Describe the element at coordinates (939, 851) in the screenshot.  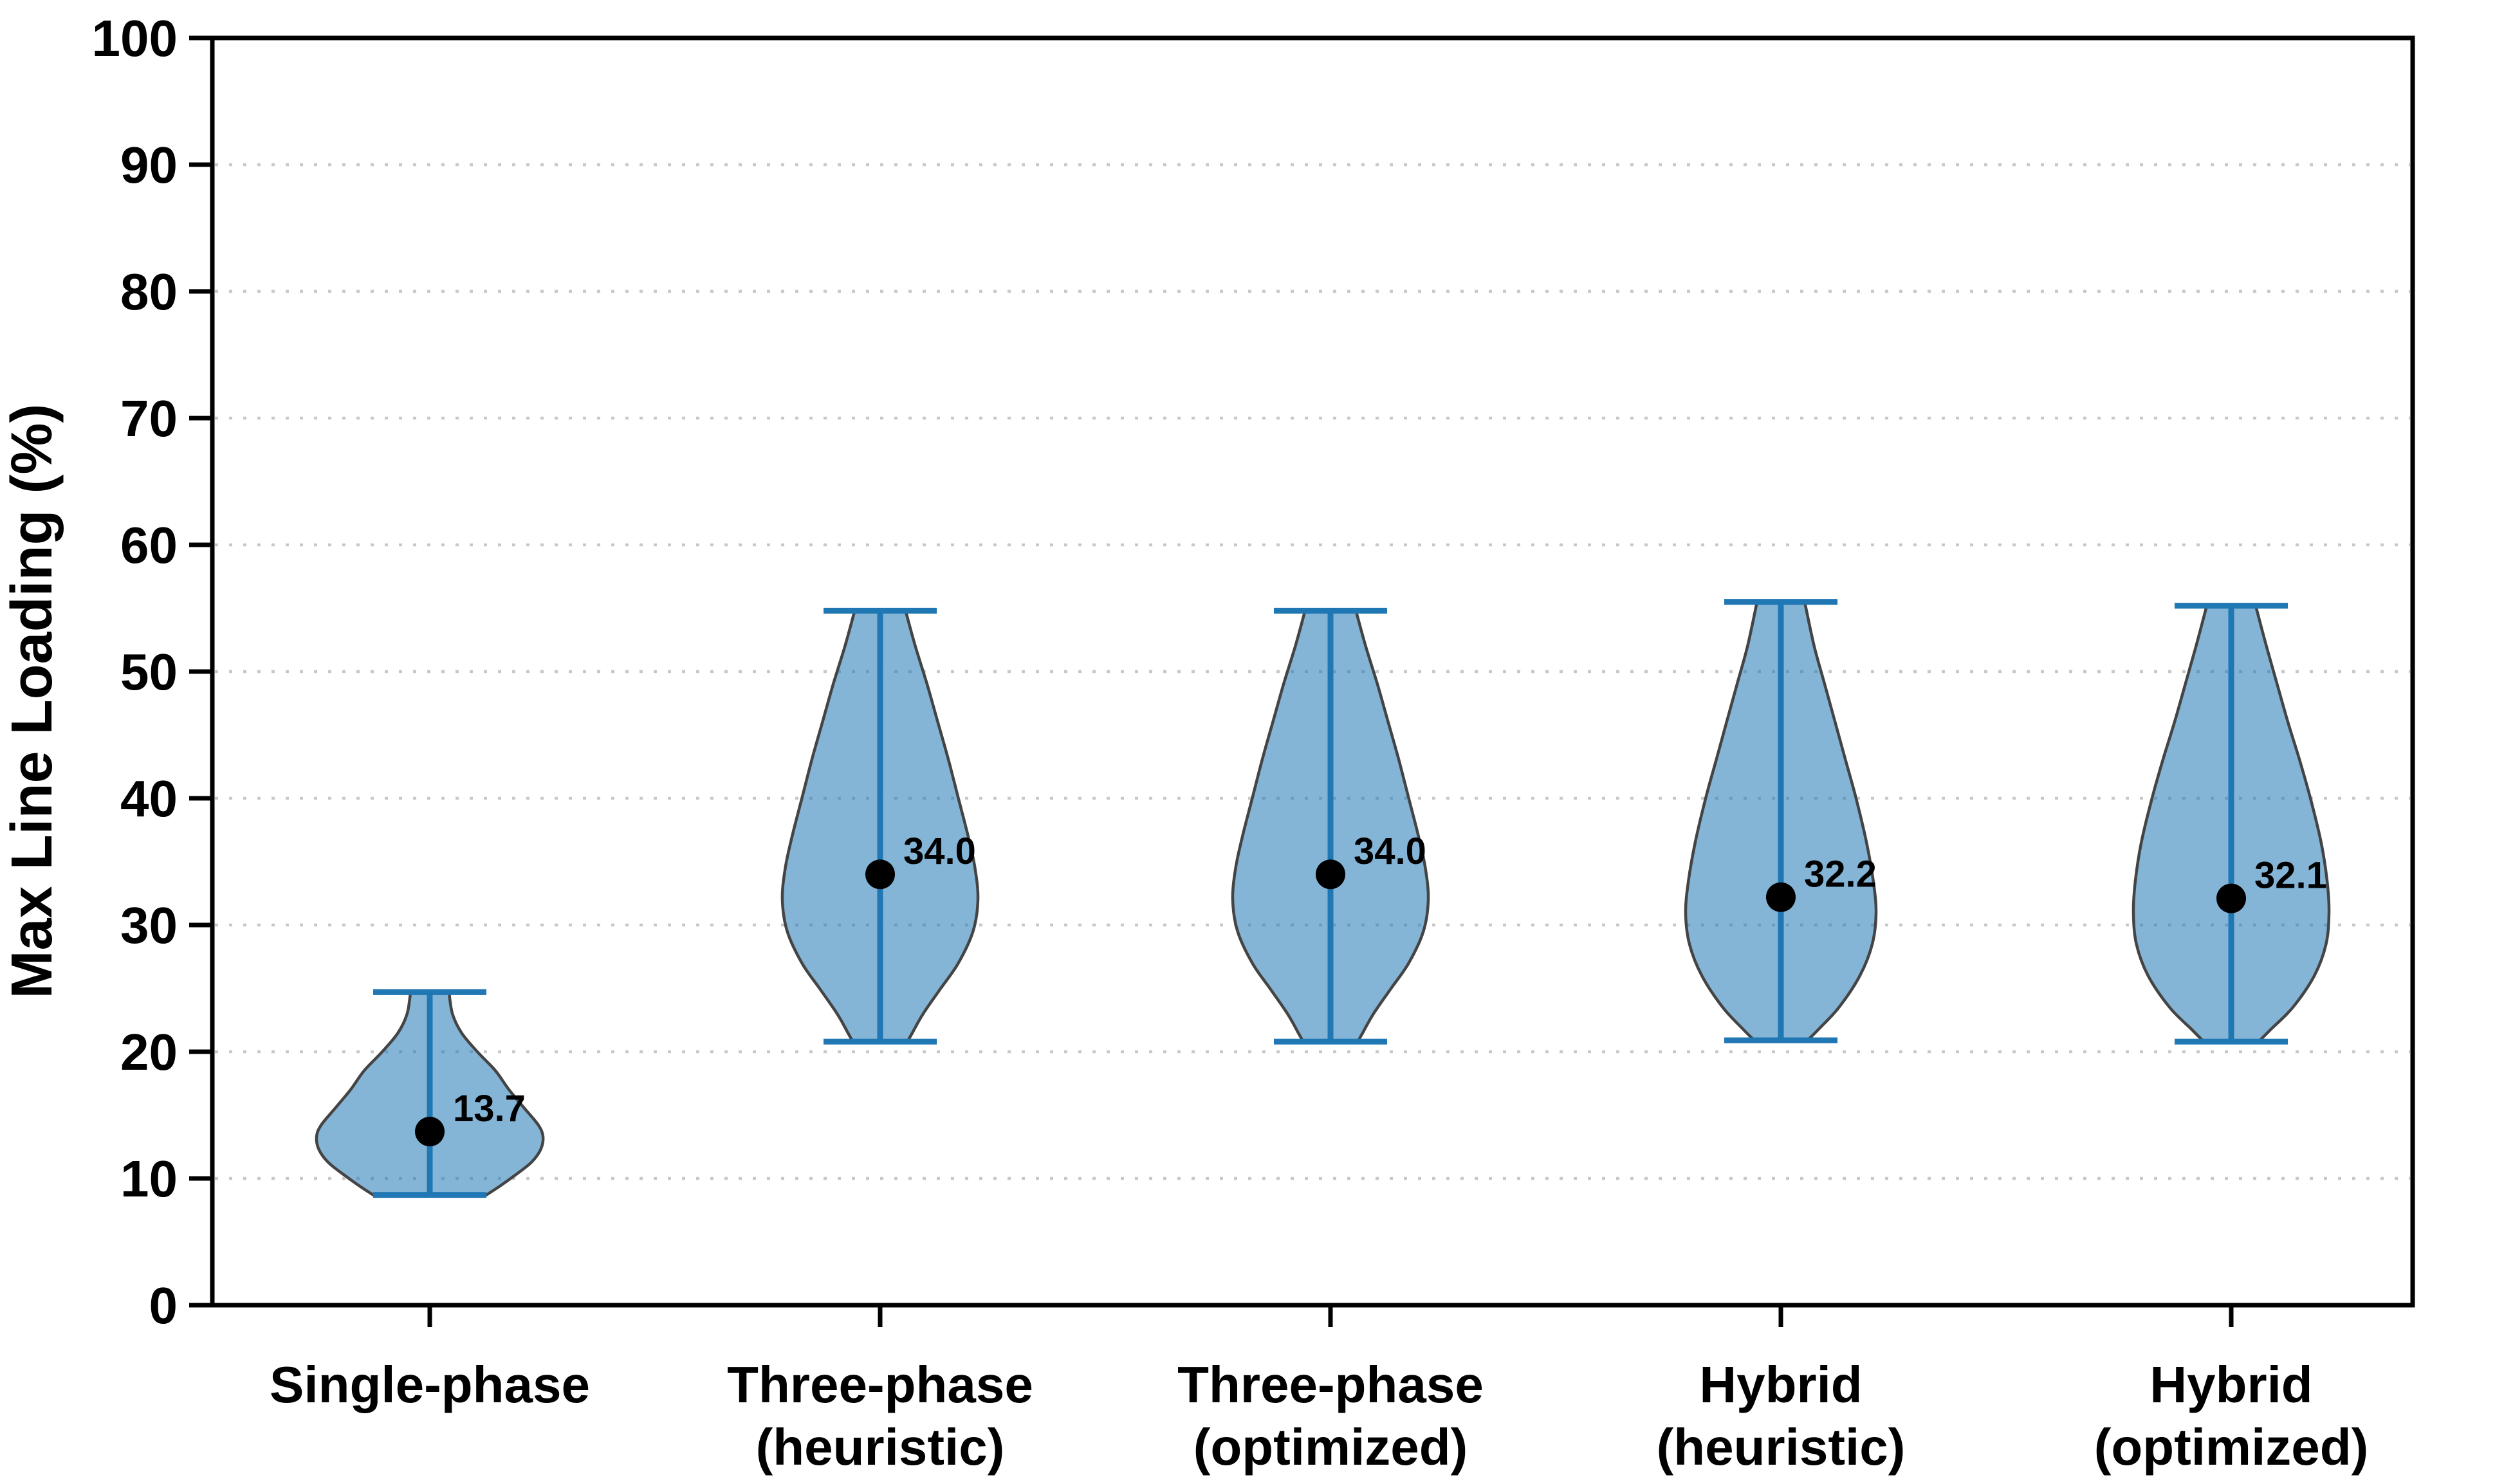
I see `median-label-three-phase-heuristic: 34.0` at that location.